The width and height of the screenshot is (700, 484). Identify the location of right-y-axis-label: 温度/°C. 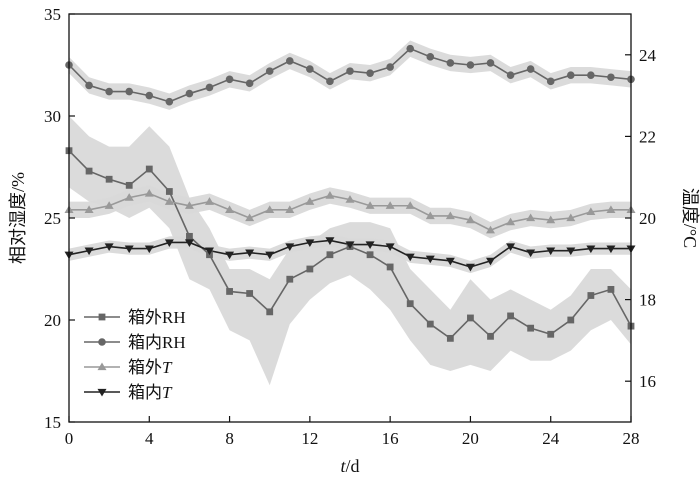
(690, 218).